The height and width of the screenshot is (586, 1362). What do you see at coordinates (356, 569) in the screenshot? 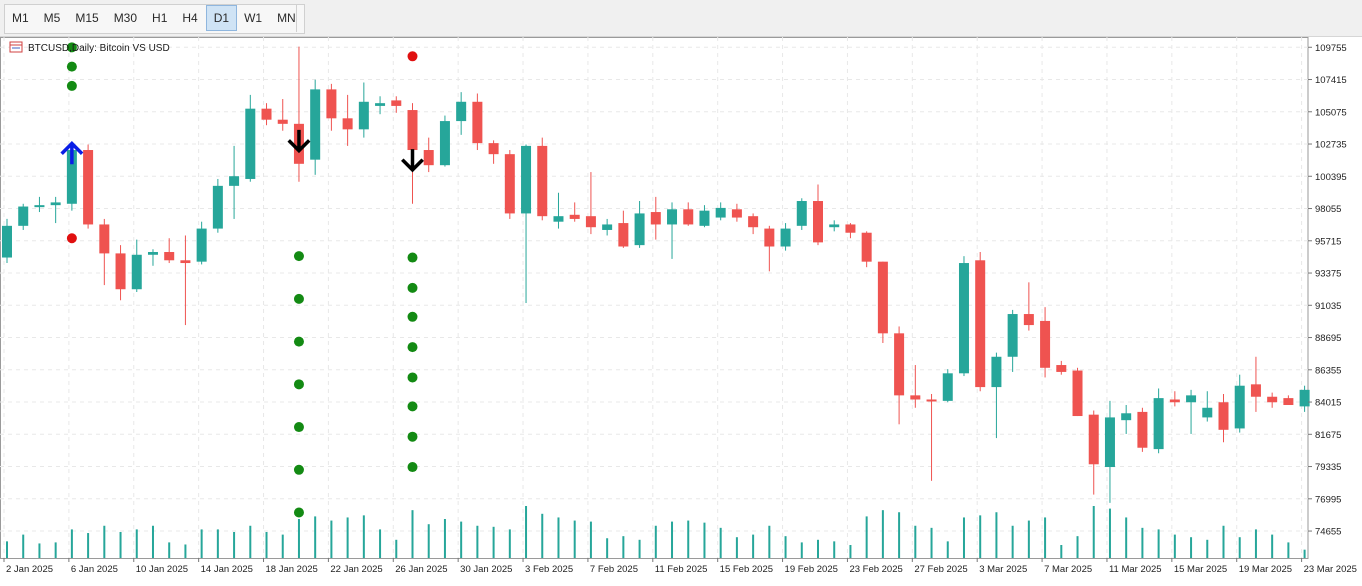
I see `time-tick-label: 22 Jan 2025` at bounding box center [356, 569].